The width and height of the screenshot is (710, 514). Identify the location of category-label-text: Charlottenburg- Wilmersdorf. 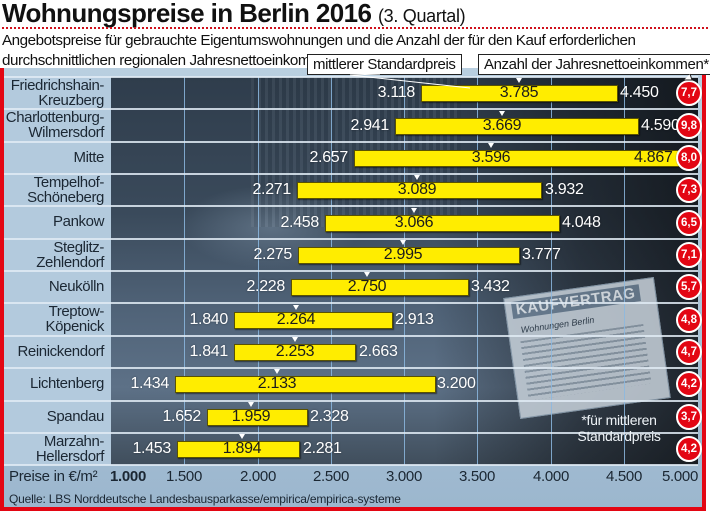
(55, 124).